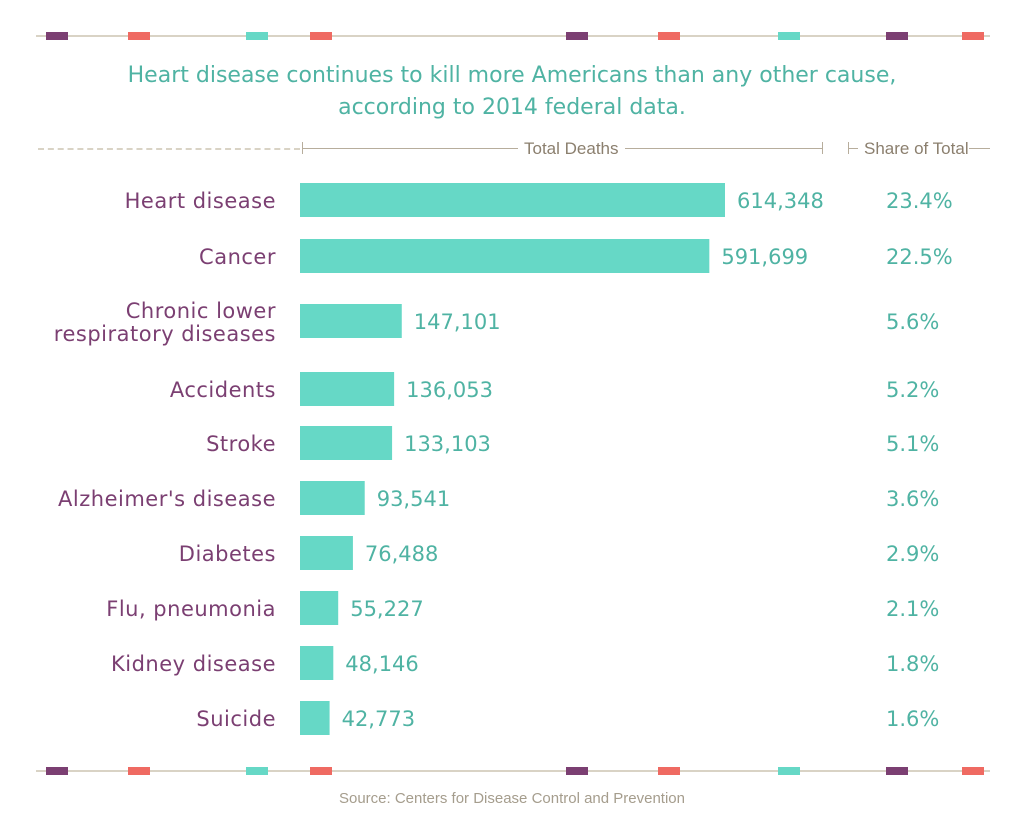 Image resolution: width=1024 pixels, height=828 pixels. Describe the element at coordinates (912, 322) in the screenshot. I see `share-label: 5.6%` at that location.